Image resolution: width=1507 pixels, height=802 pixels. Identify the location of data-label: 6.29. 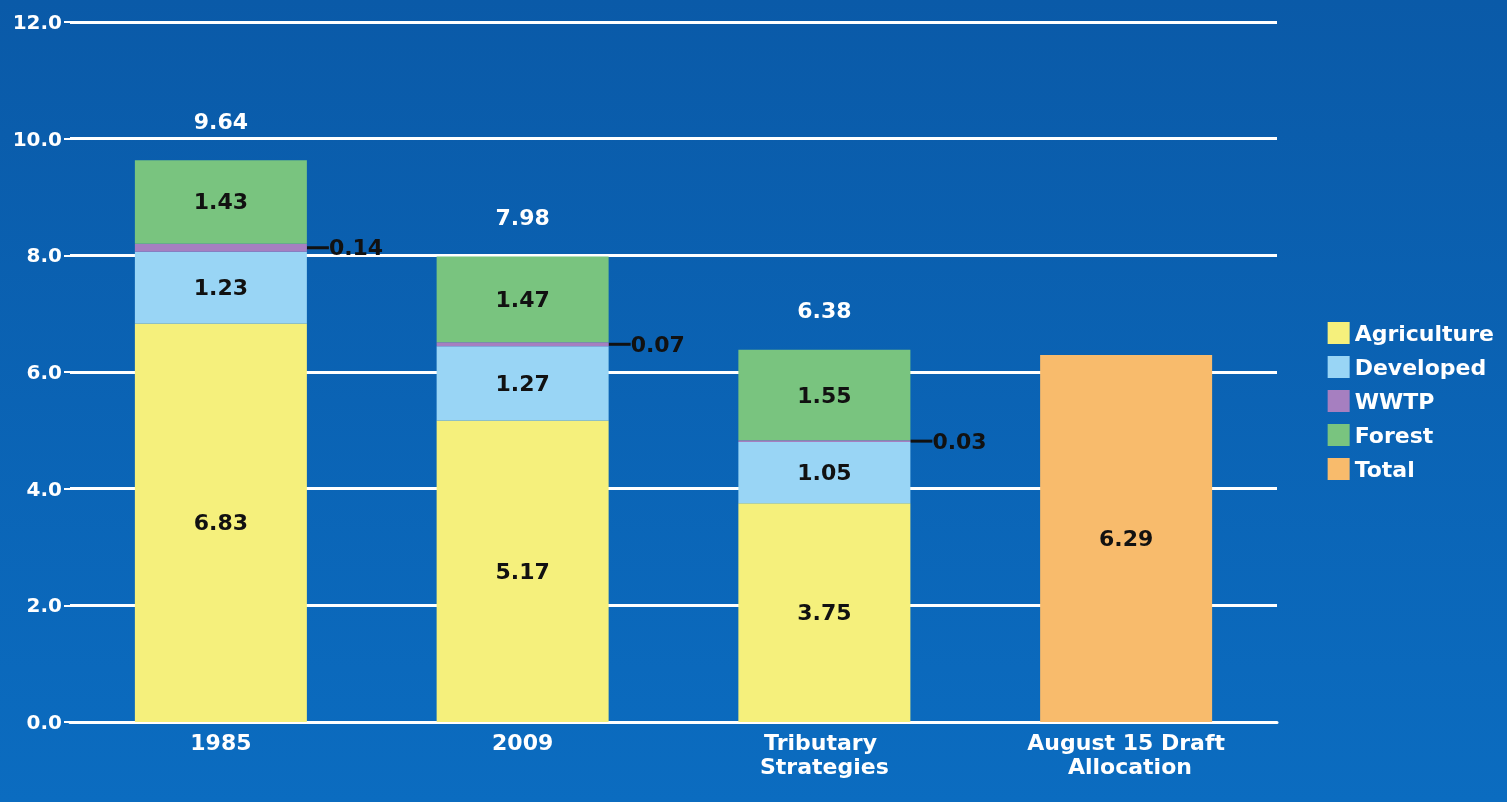
(1126, 539).